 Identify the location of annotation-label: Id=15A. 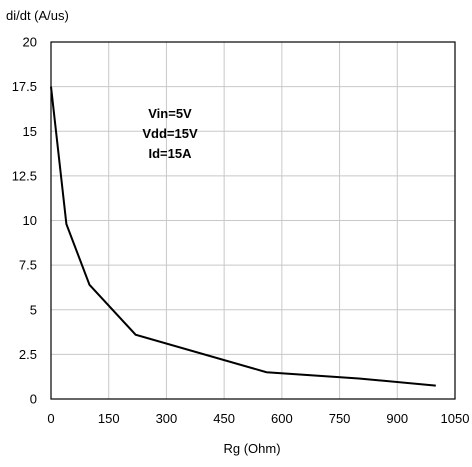
(171, 153).